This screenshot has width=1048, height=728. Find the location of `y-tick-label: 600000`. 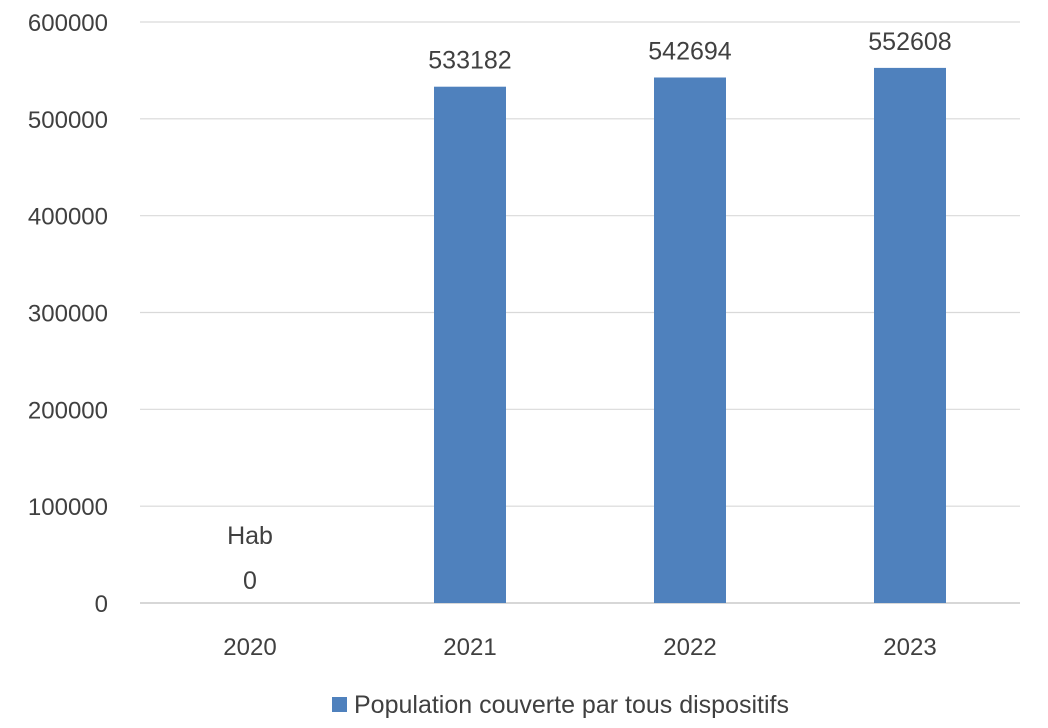

y-tick-label: 600000 is located at coordinates (68, 23).